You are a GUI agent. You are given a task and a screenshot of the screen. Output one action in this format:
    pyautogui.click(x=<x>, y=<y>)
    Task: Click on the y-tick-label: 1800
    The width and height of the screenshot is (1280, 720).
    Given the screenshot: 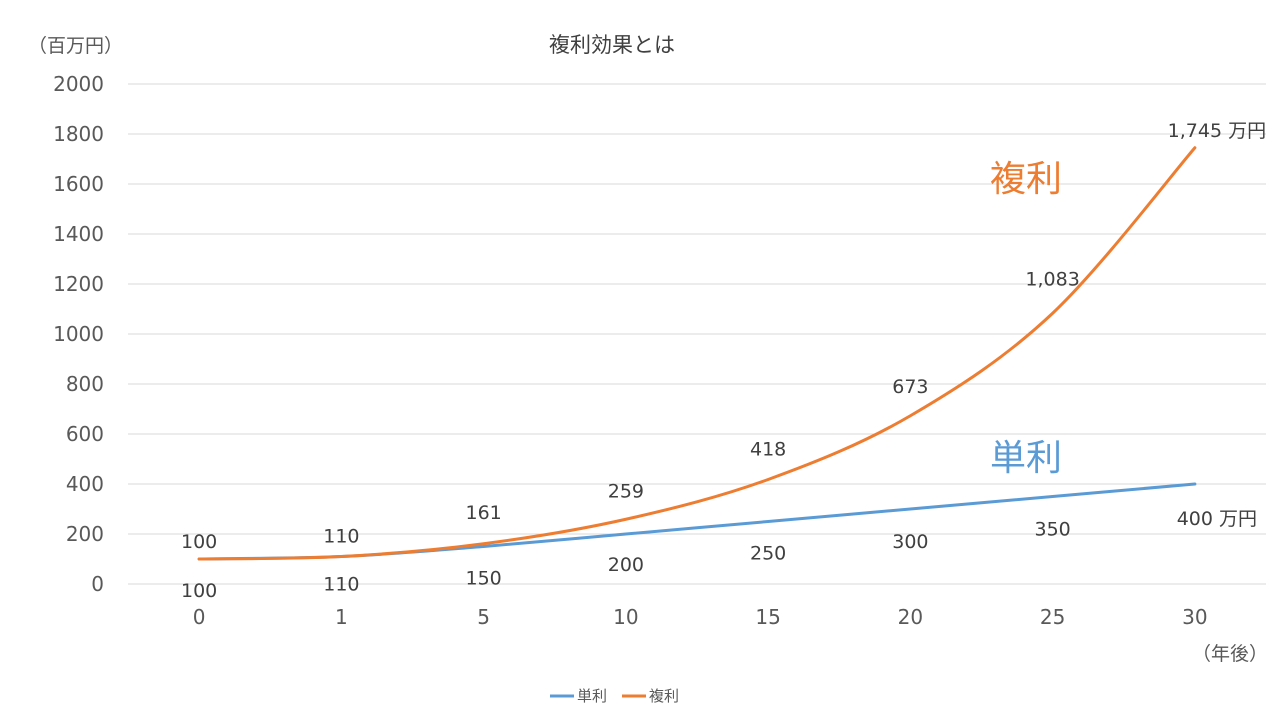 What is the action you would take?
    pyautogui.click(x=78, y=134)
    